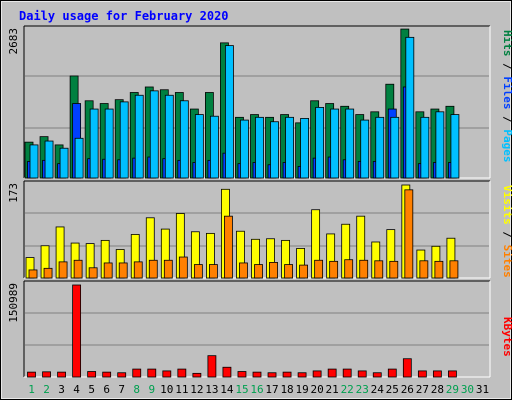 The image size is (512, 400). Describe the element at coordinates (482, 389) in the screenshot. I see `x-tick-label-day-31: 31` at that location.